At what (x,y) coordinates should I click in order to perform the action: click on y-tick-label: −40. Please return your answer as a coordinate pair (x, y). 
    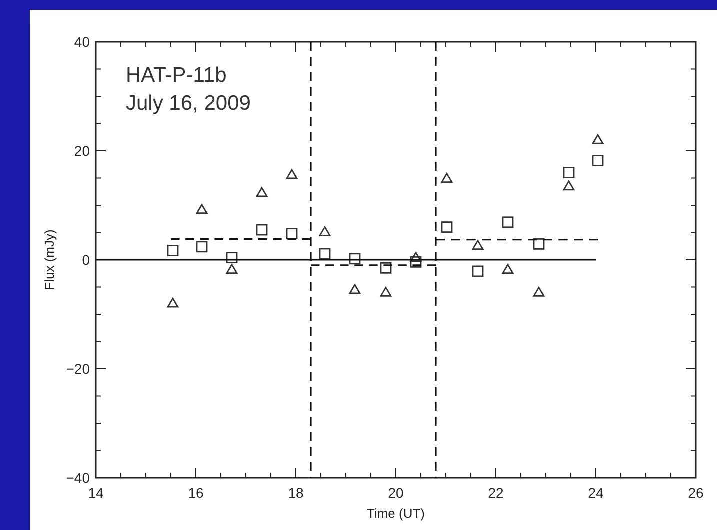
    Looking at the image, I should click on (78, 478).